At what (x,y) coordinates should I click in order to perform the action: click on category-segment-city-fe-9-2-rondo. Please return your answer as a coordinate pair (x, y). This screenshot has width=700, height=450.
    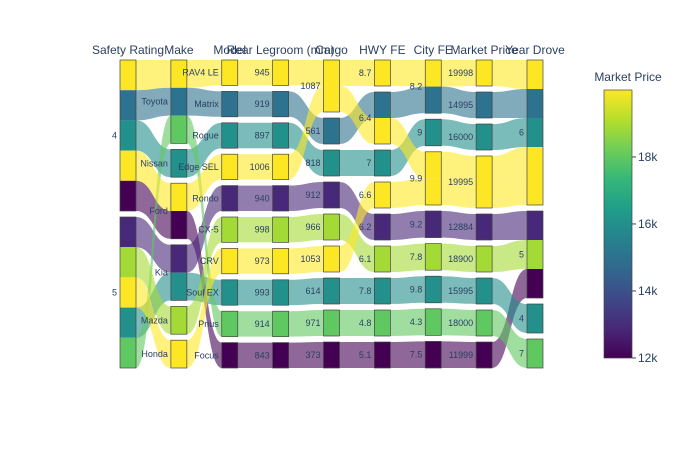
    Looking at the image, I should click on (433, 224).